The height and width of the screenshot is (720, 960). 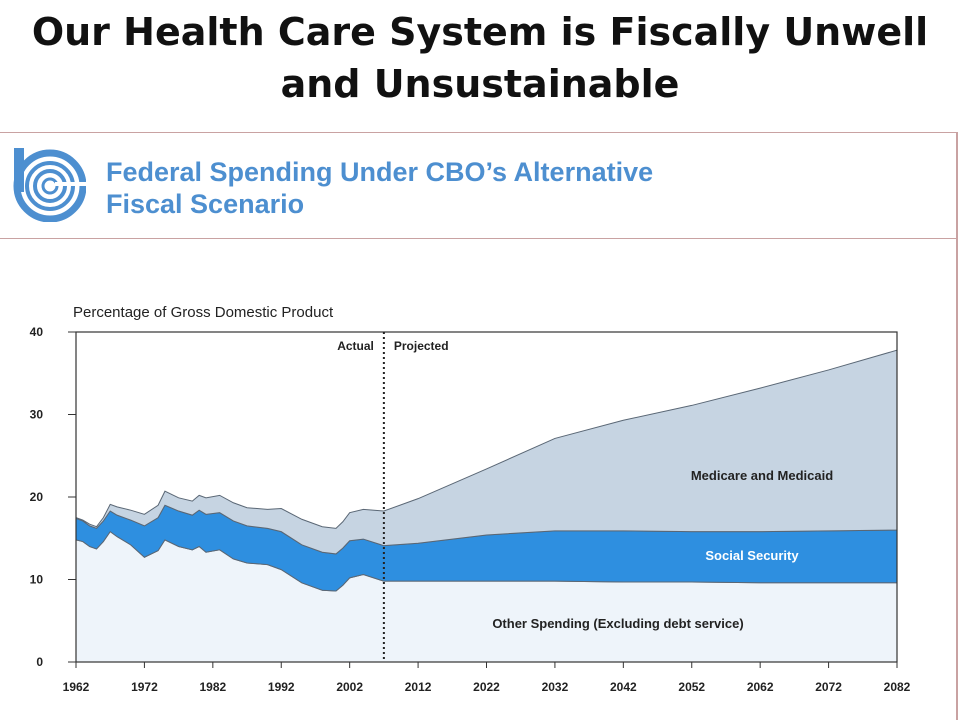 I want to click on report-header-line-1: Federal Spending Under CBO’s Alternative, so click(x=380, y=172).